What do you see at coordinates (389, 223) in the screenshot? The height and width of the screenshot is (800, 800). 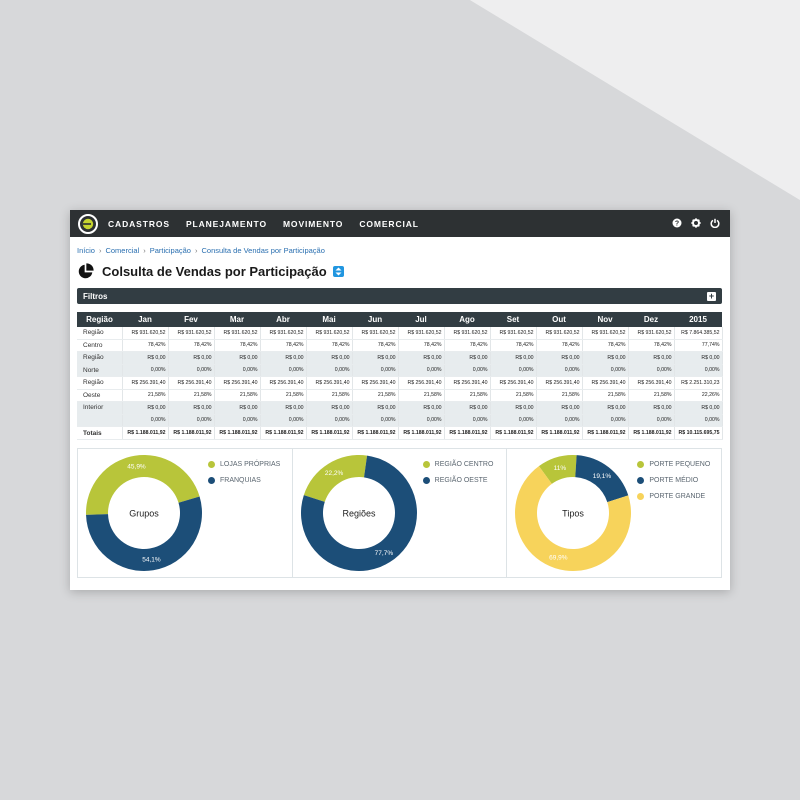 I see `nav-item-comercial: COMERCIAL` at bounding box center [389, 223].